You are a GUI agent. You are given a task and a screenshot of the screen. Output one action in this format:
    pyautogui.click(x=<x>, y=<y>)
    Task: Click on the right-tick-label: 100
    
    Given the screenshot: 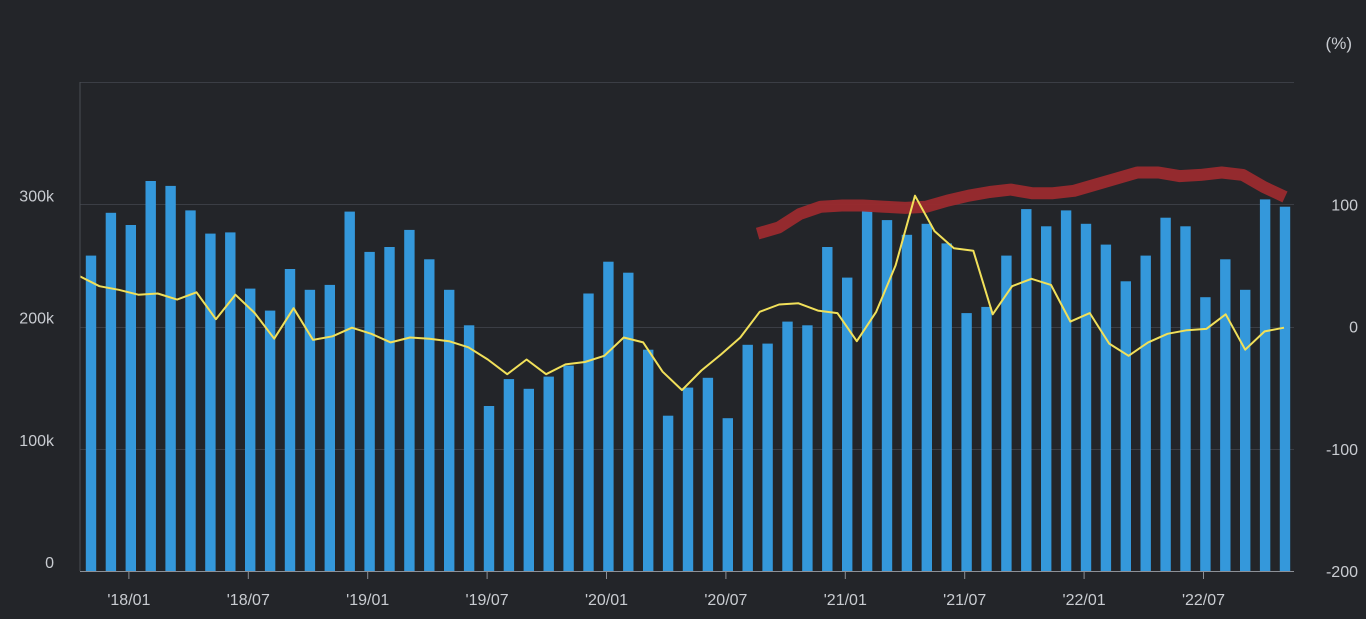 What is the action you would take?
    pyautogui.click(x=1344, y=205)
    